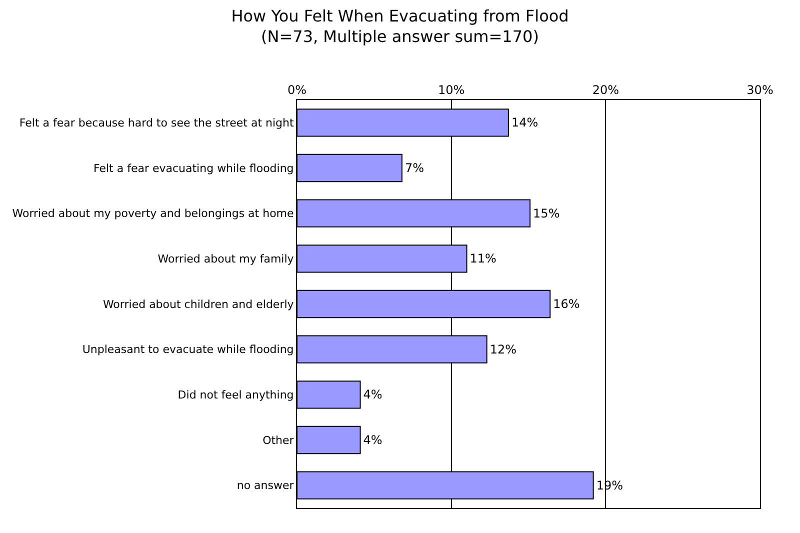 The height and width of the screenshot is (533, 800). Describe the element at coordinates (606, 90) in the screenshot. I see `x-tick-label: 20%` at that location.